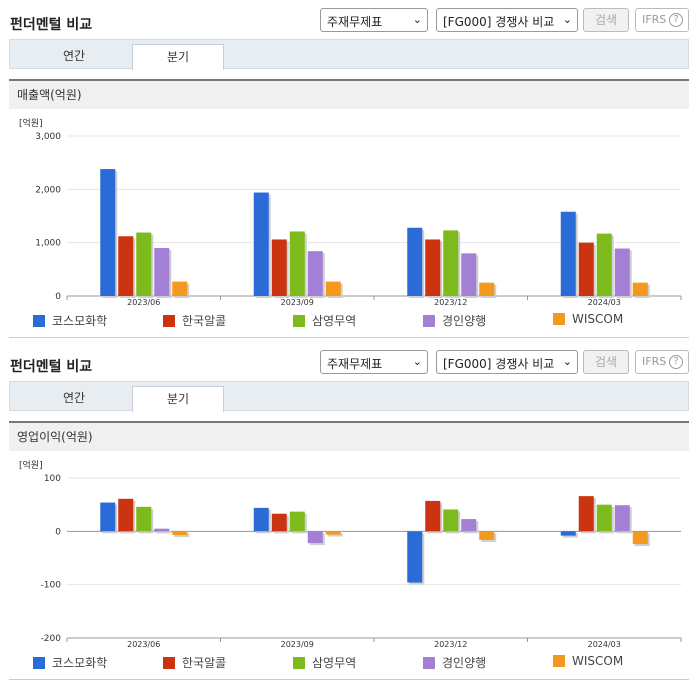 This screenshot has width=696, height=684. Describe the element at coordinates (355, 22) in the screenshot. I see `statement-select-value: 주재무제표` at that location.